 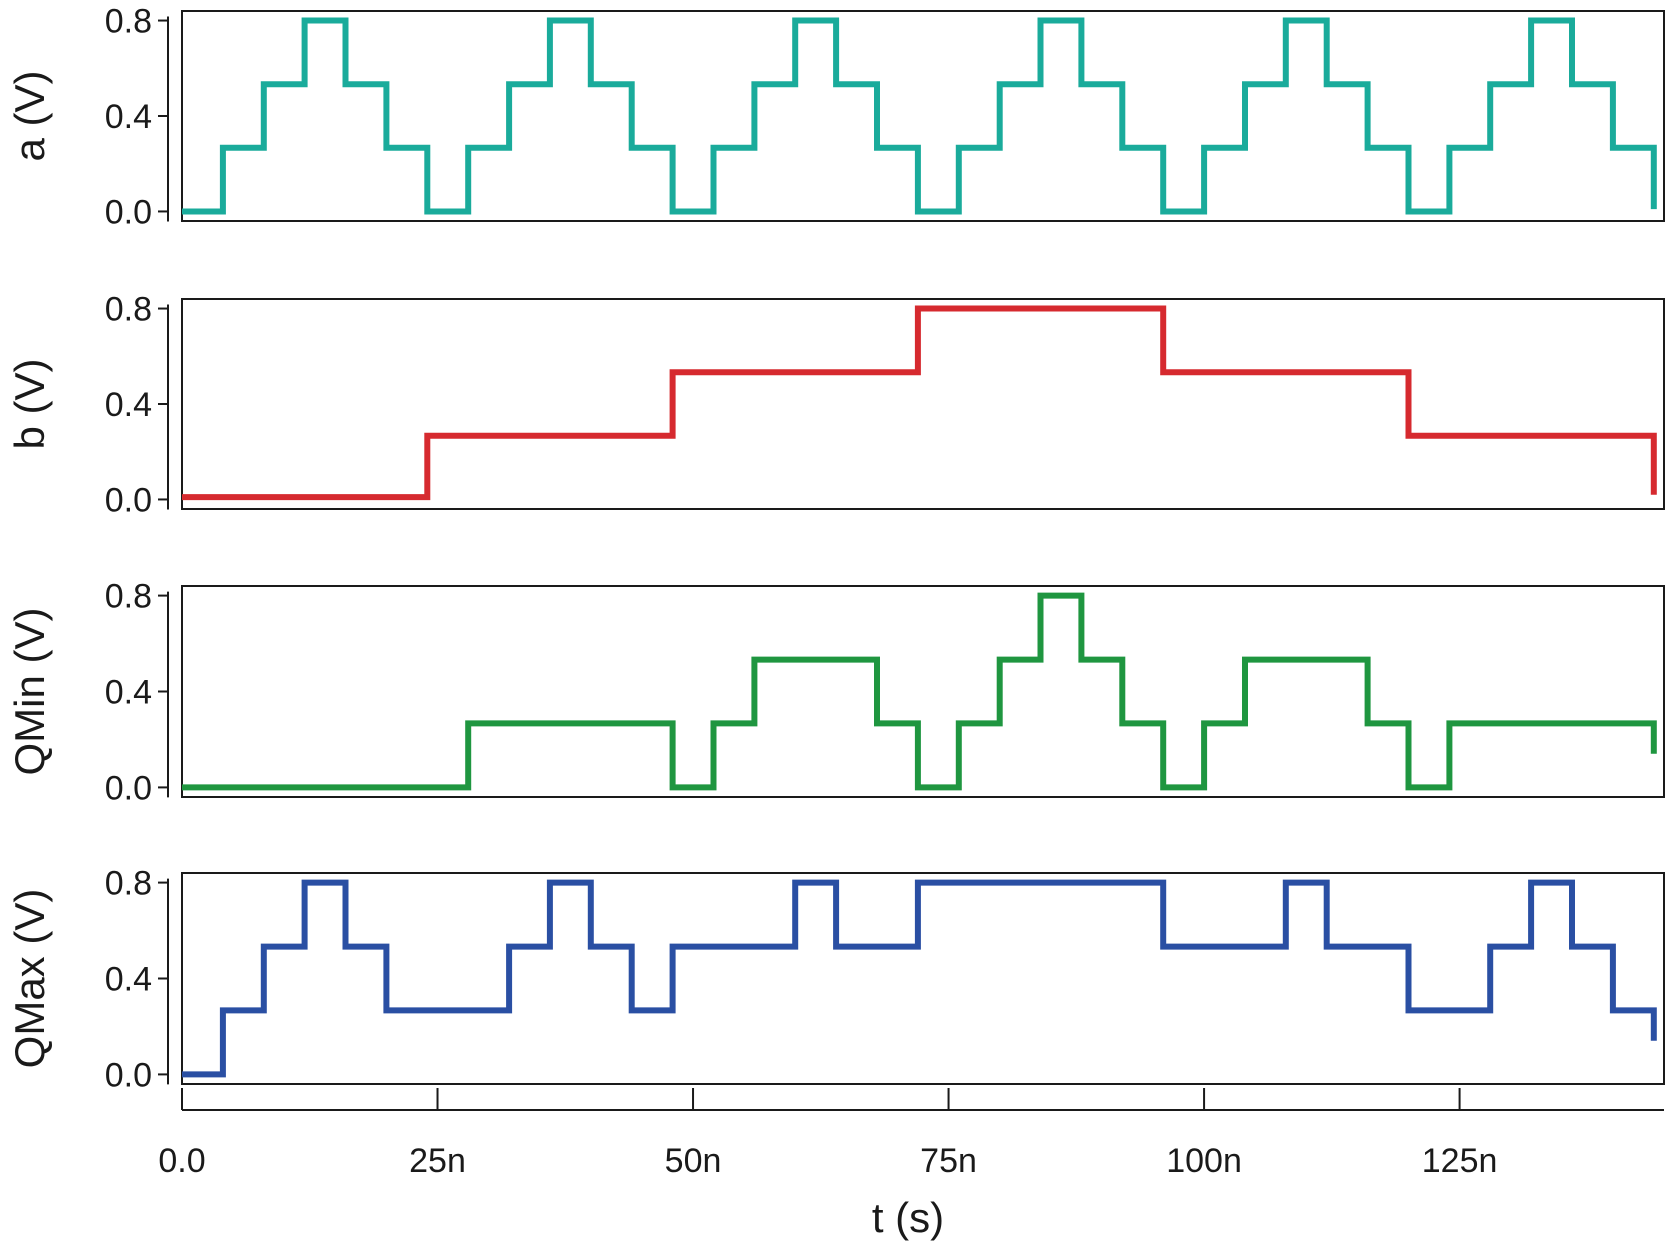 I want to click on y-tick-label-2-2: 0.4, so click(x=128, y=405).